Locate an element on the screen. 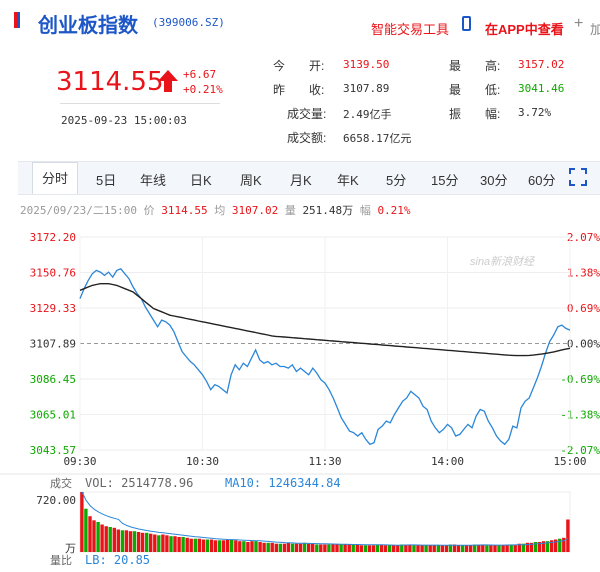 The height and width of the screenshot is (572, 600). x-tick-label: 14:00 is located at coordinates (447, 461).